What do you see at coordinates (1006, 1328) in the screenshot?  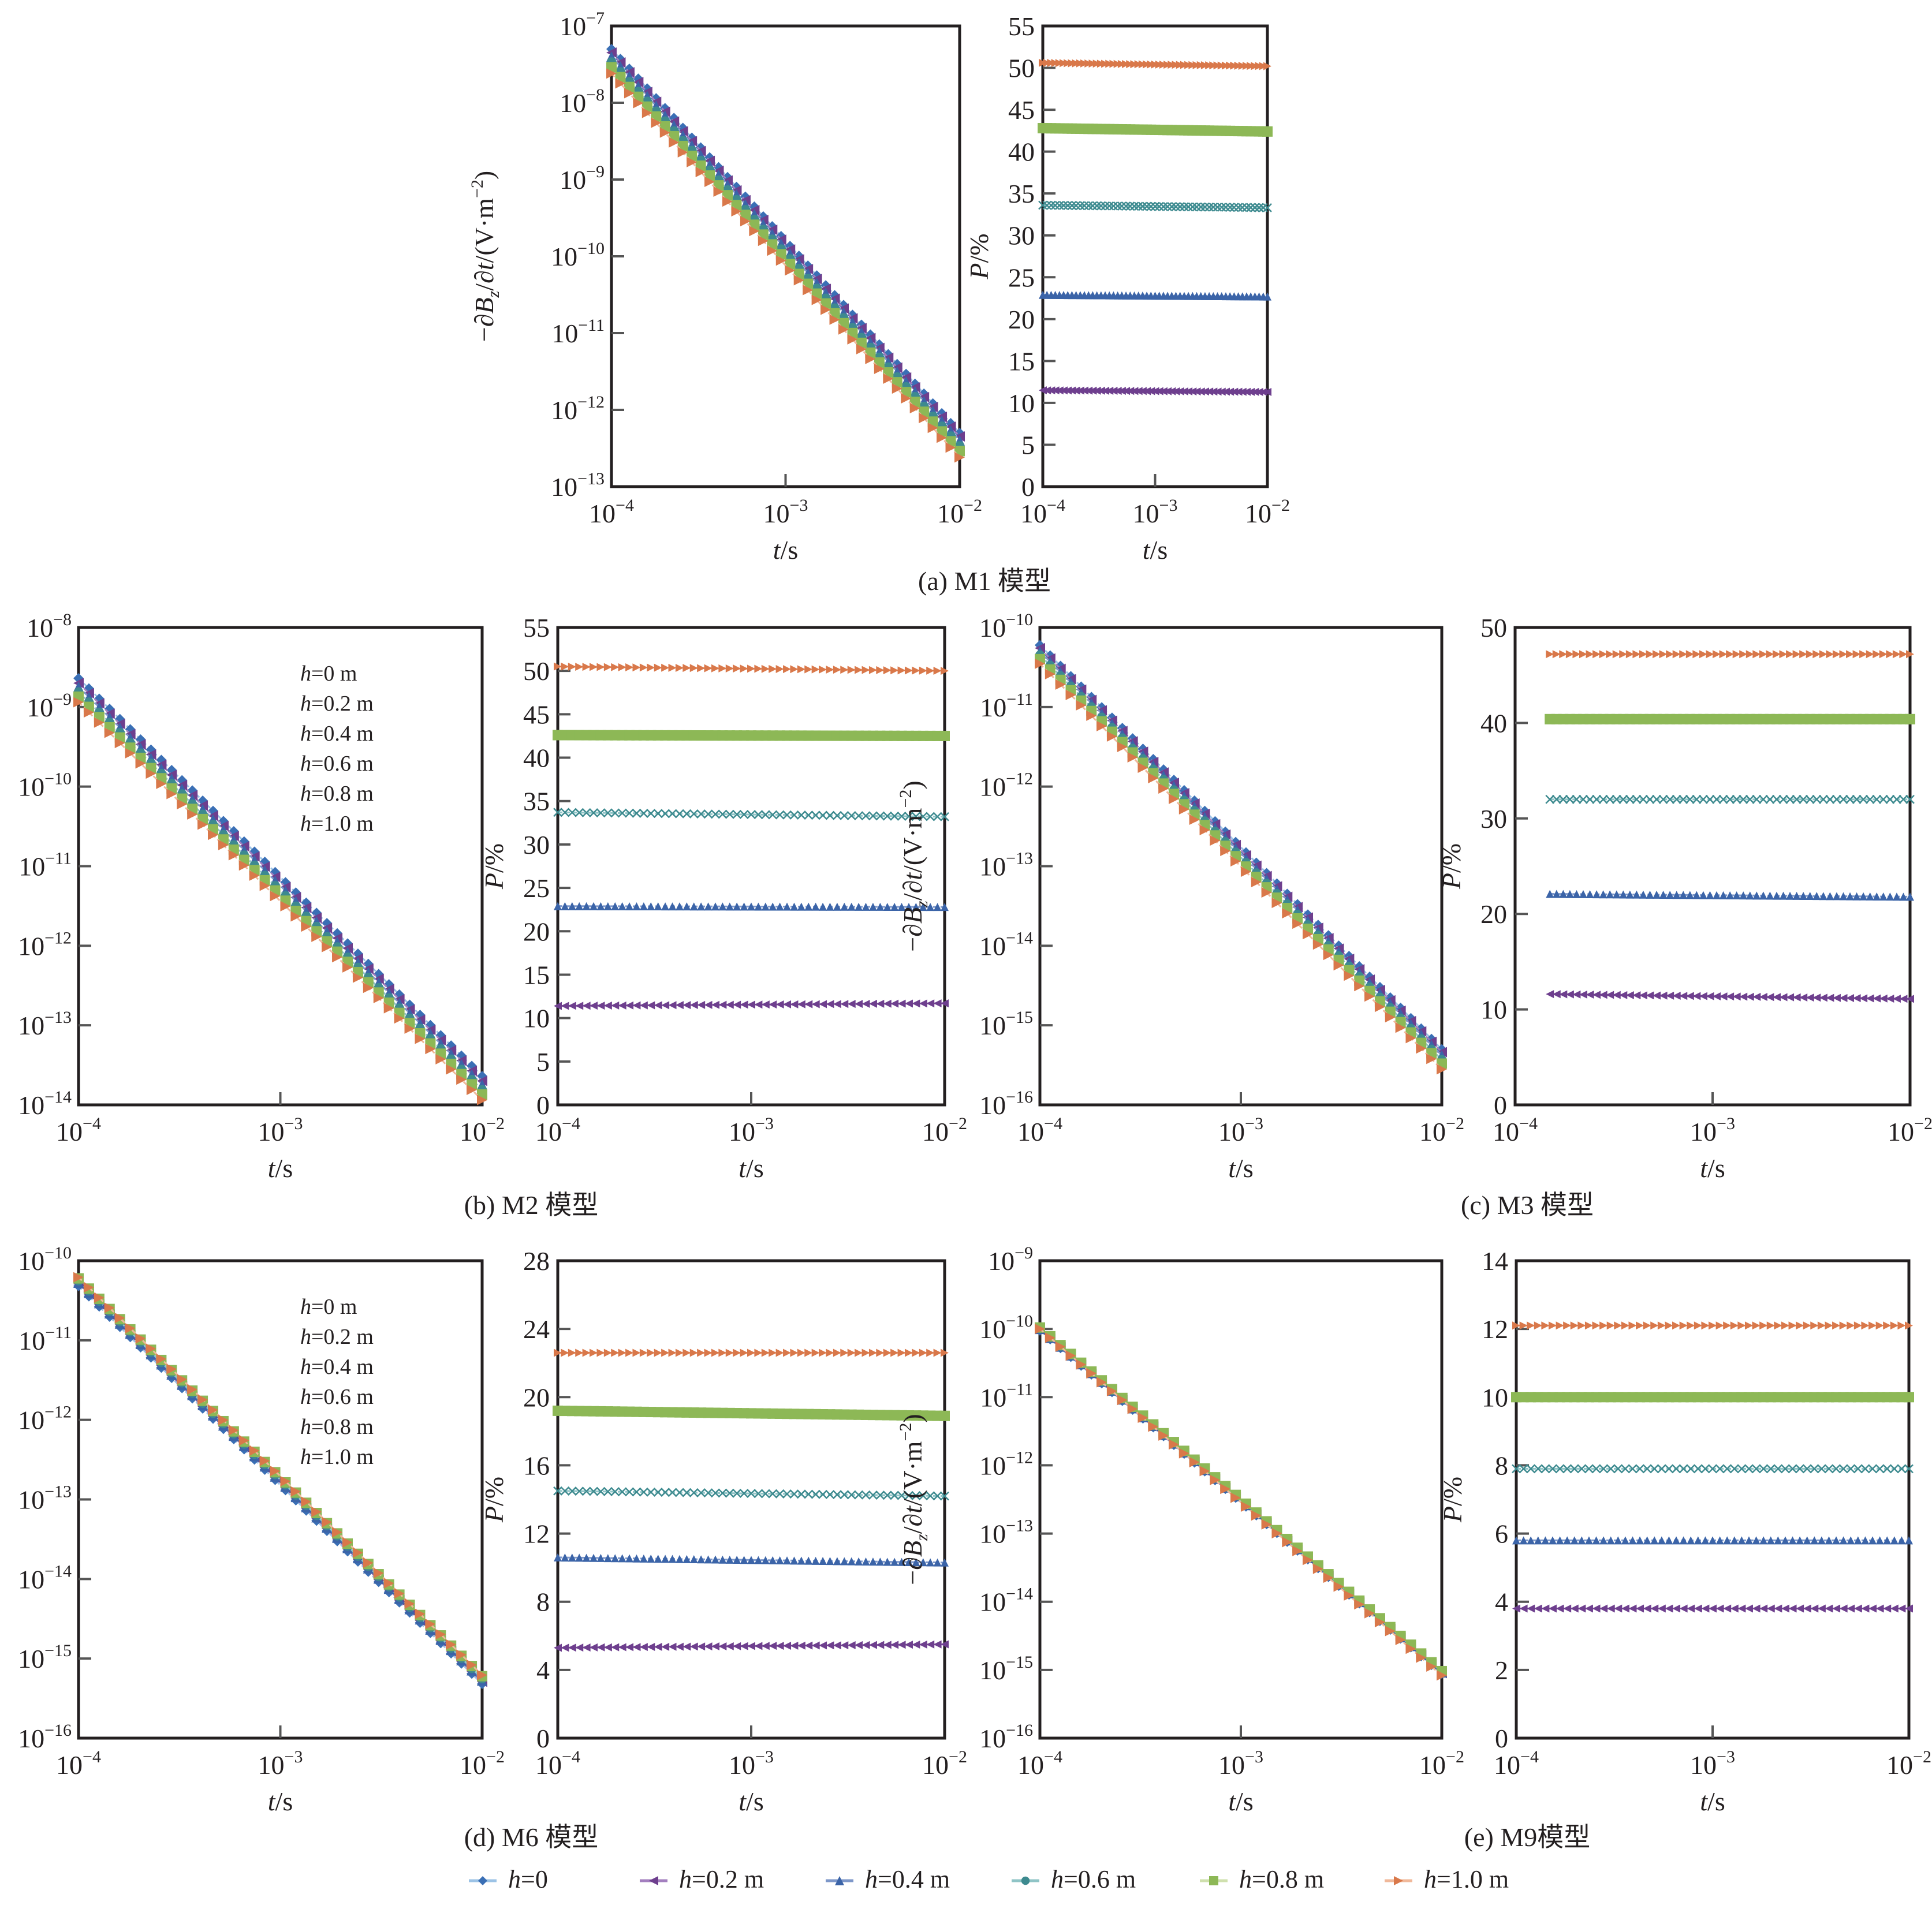 I see `y-tick-label: 10−10` at bounding box center [1006, 1328].